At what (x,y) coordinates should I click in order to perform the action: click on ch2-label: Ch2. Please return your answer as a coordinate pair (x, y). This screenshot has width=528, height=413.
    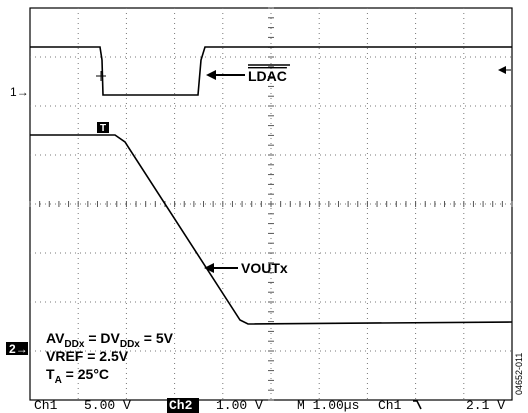
    Looking at the image, I should click on (181, 405).